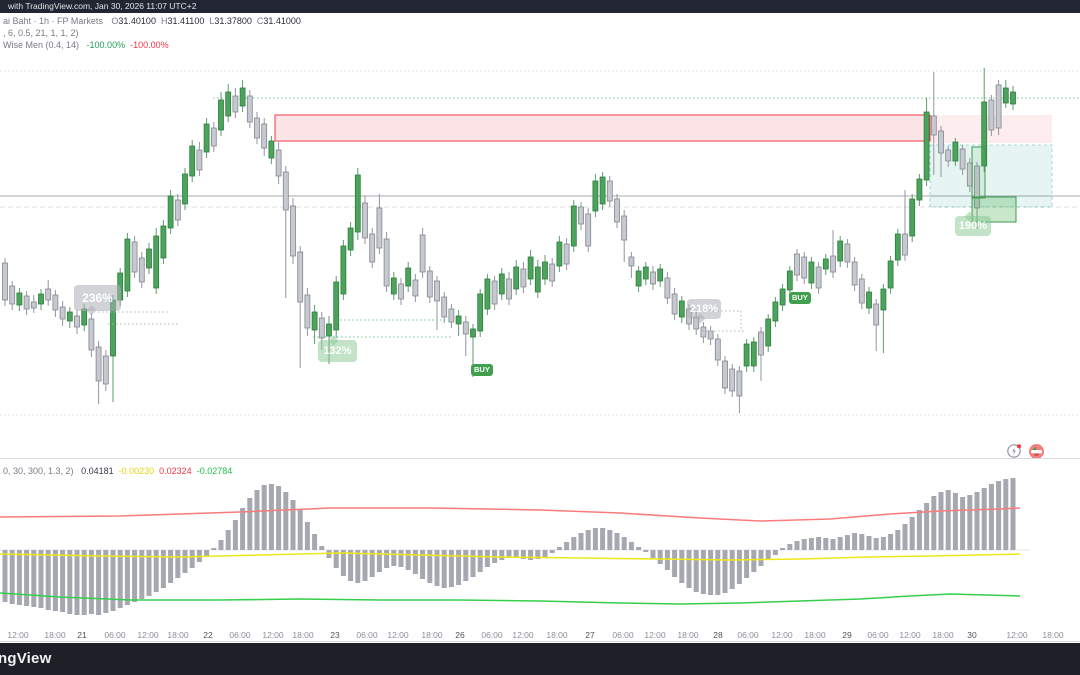 The height and width of the screenshot is (675, 1080). What do you see at coordinates (214, 471) in the screenshot?
I see `indicator-value: -0.02784` at bounding box center [214, 471].